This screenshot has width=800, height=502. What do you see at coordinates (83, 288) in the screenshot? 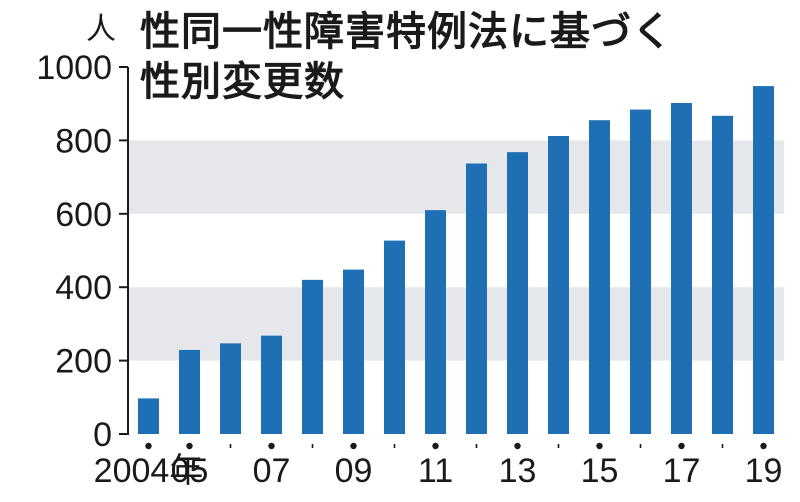
I see `y-tick-label: 400` at bounding box center [83, 288].